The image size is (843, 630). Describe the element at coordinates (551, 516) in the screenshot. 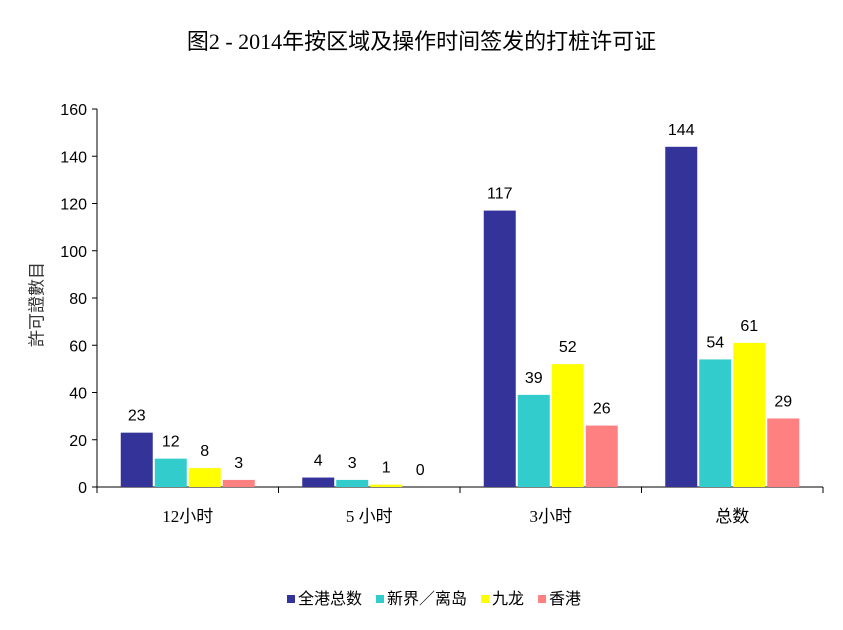

I see `x-tick-label: 3小时` at that location.